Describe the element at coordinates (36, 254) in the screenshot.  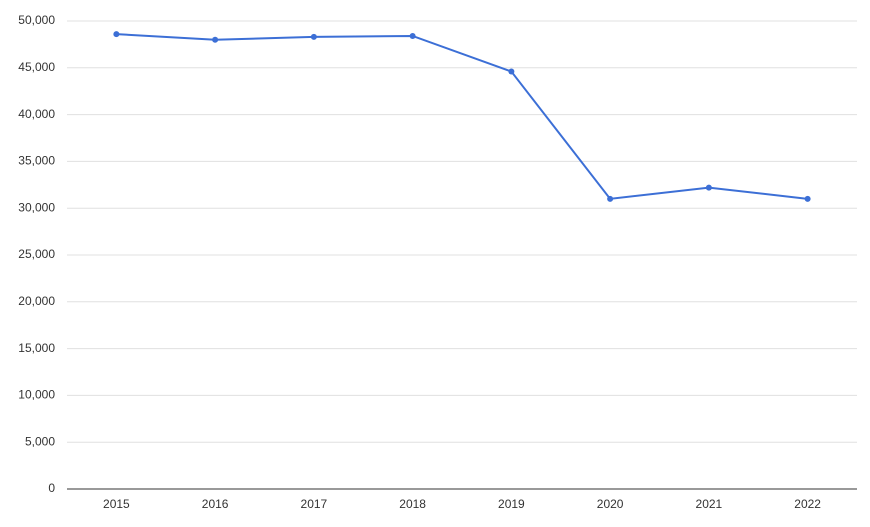
I see `y-tick-label: 25,000` at that location.